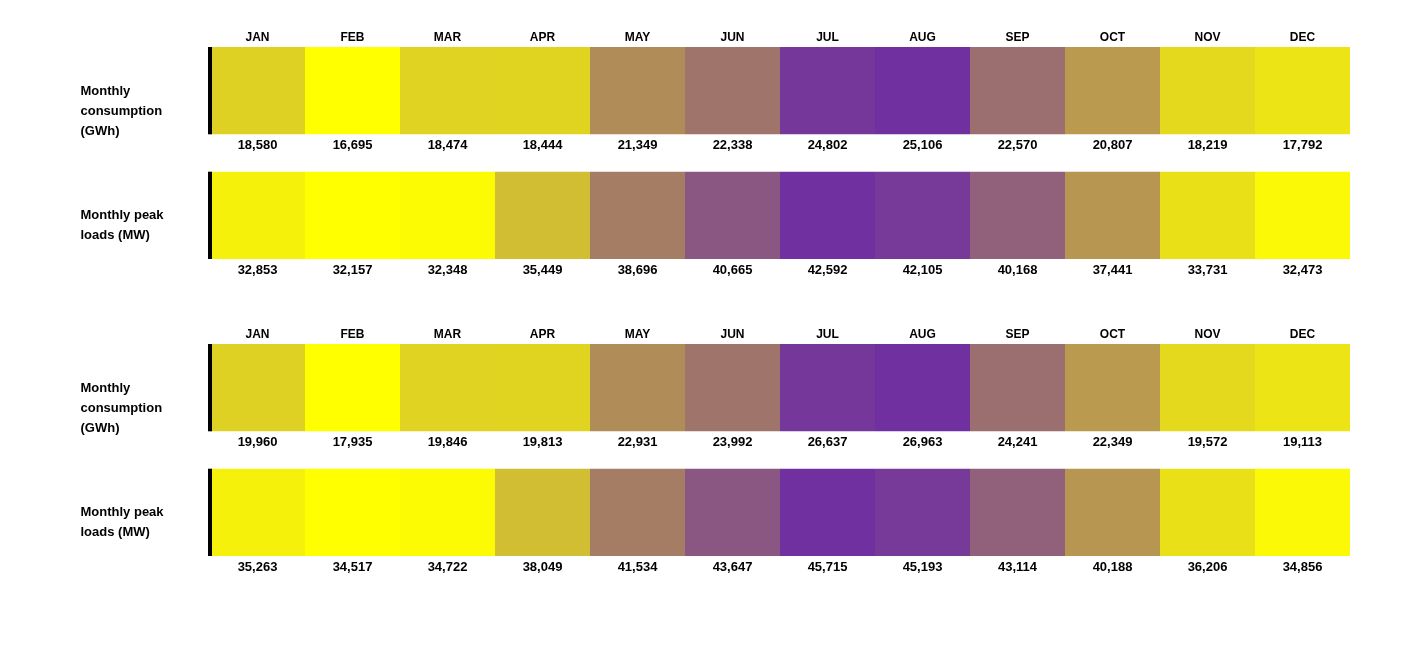  What do you see at coordinates (352, 442) in the screenshot?
I see `data-label: 17,935` at bounding box center [352, 442].